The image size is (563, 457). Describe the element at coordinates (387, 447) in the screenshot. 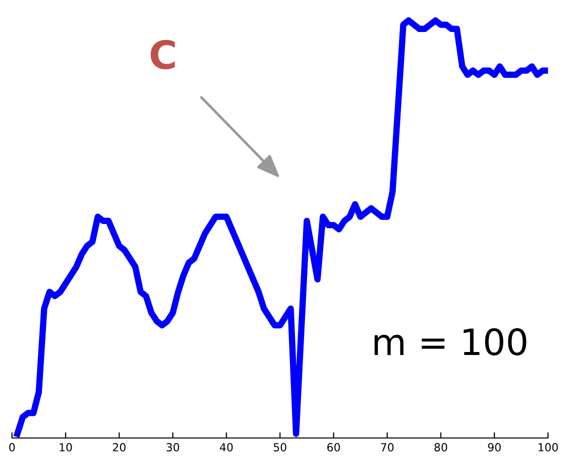

I see `x-tick-label: 70` at that location.